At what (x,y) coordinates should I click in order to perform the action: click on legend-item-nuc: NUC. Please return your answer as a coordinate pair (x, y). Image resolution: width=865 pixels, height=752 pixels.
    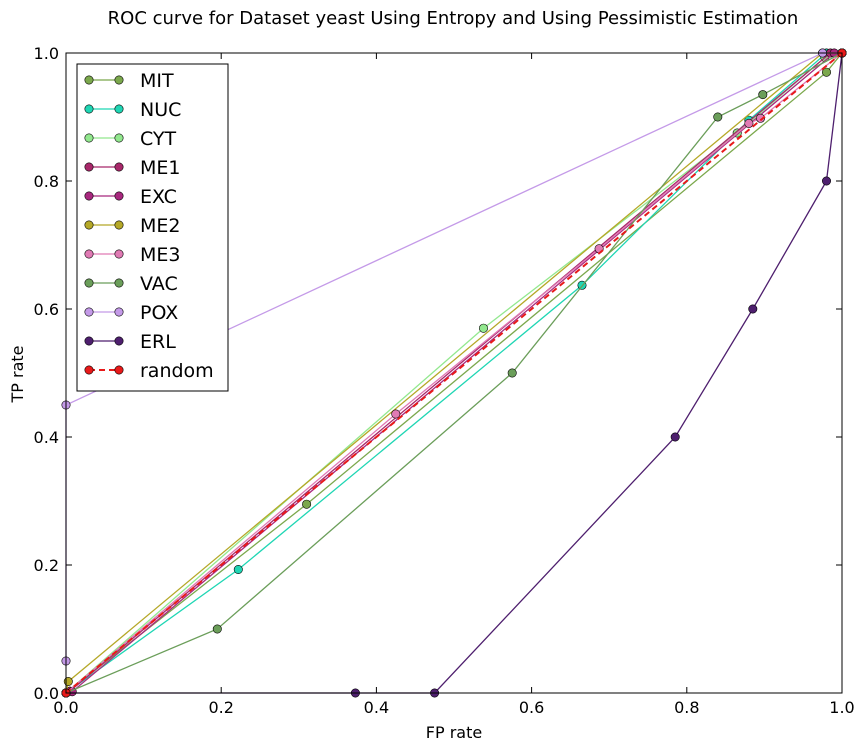
    Looking at the image, I should click on (132, 110).